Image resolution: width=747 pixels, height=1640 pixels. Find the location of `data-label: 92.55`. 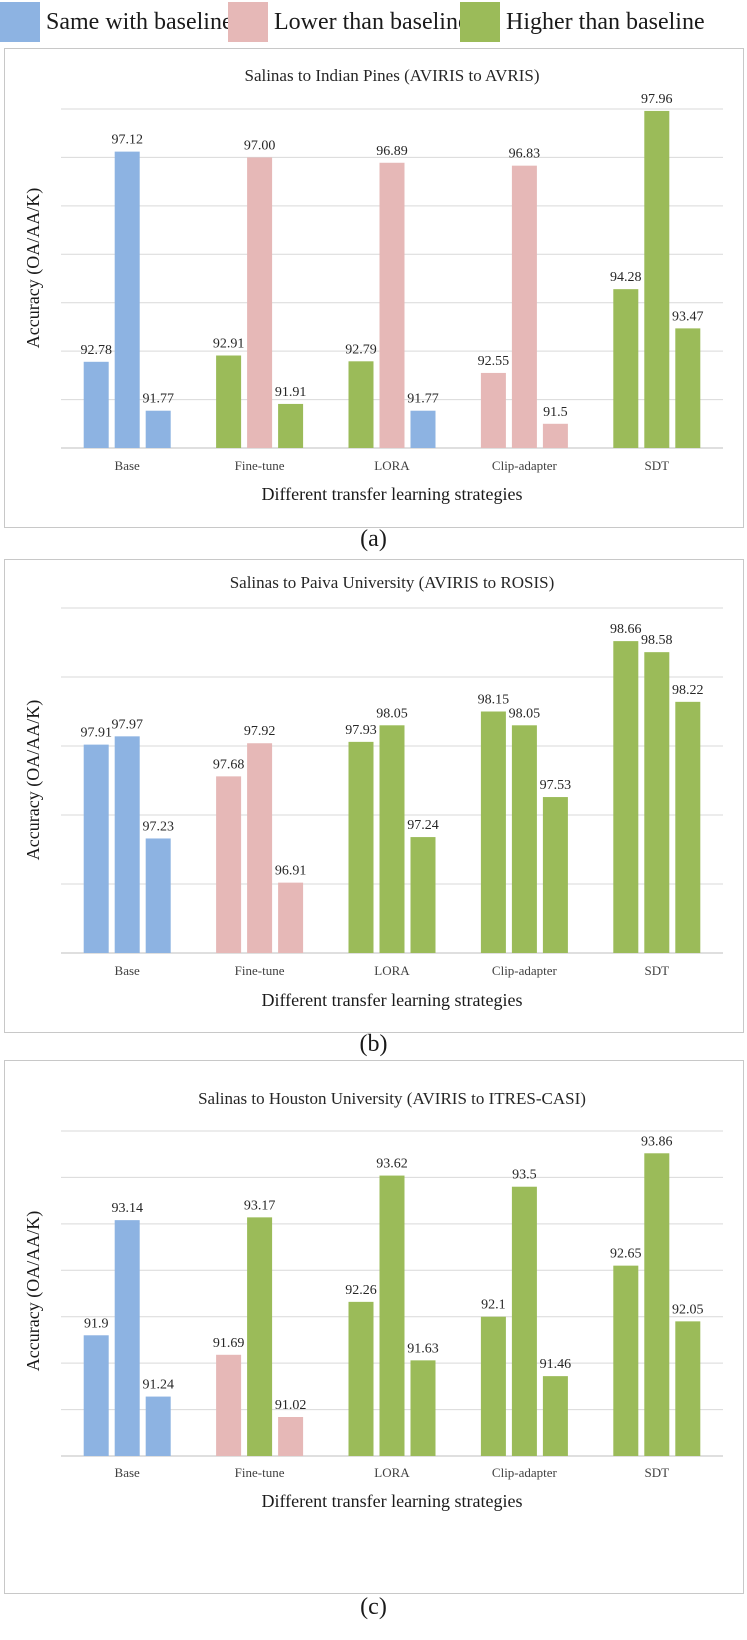

data-label: 92.55 is located at coordinates (494, 361).